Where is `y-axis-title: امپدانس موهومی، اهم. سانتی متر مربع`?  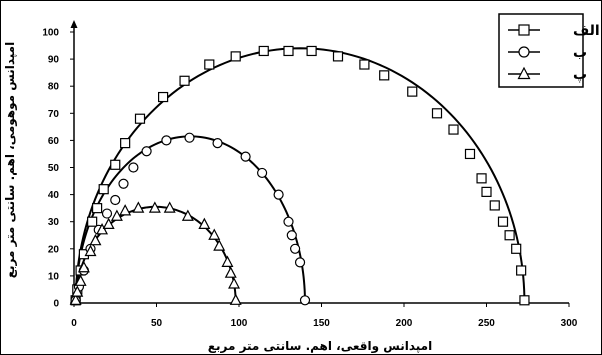
y-axis-title: امپدانس موهومی، اهم. سانتی متر مربع is located at coordinates (10, 160).